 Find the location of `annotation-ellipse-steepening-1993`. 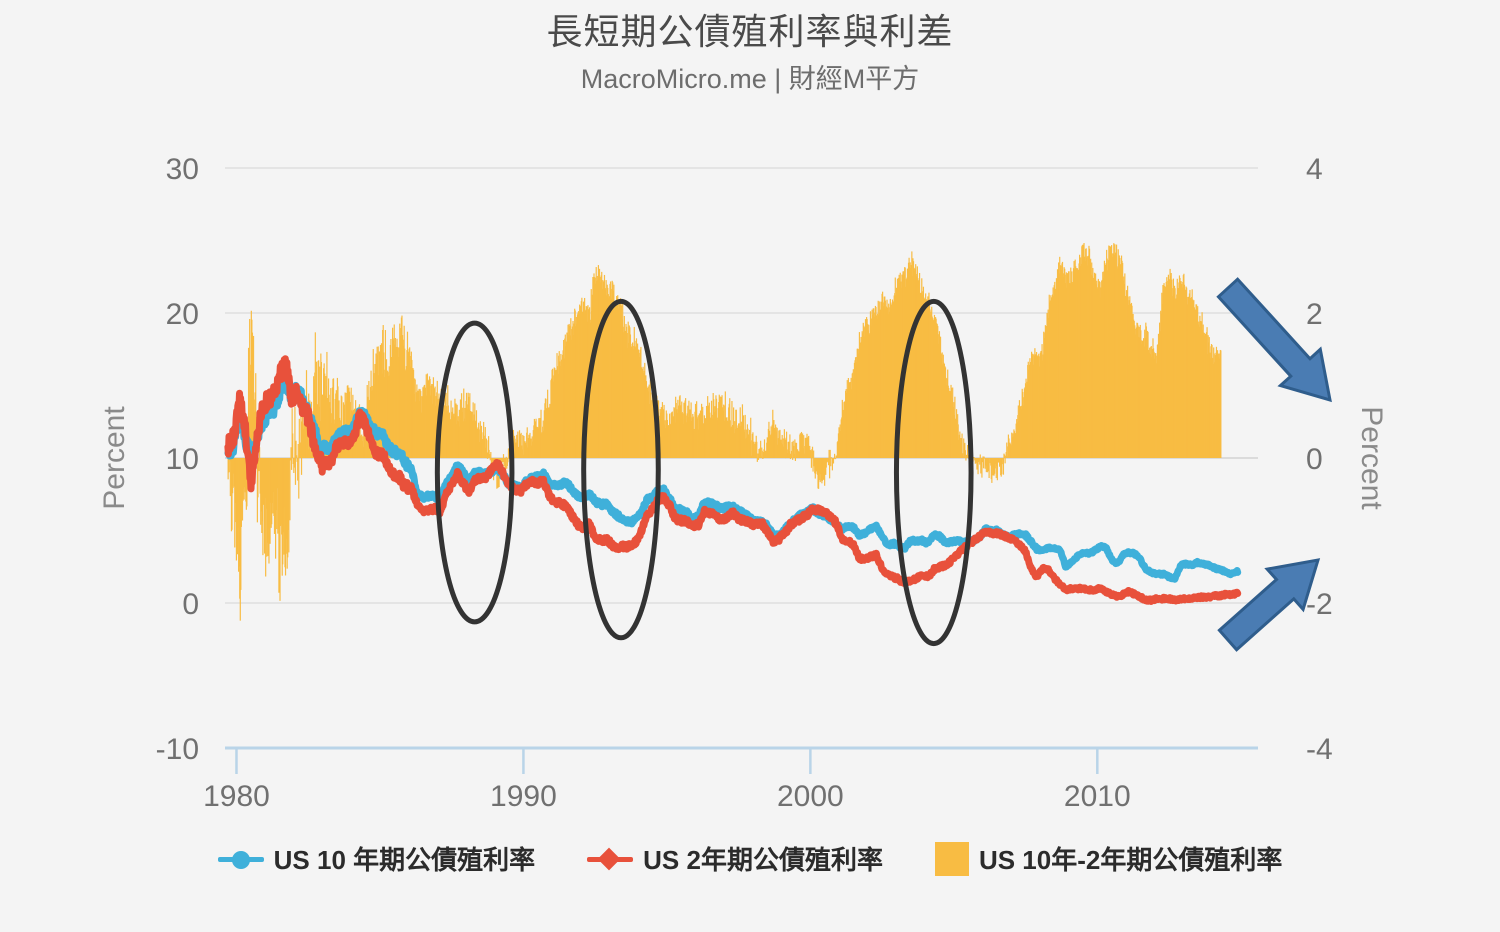

annotation-ellipse-steepening-1993 is located at coordinates (621, 469).